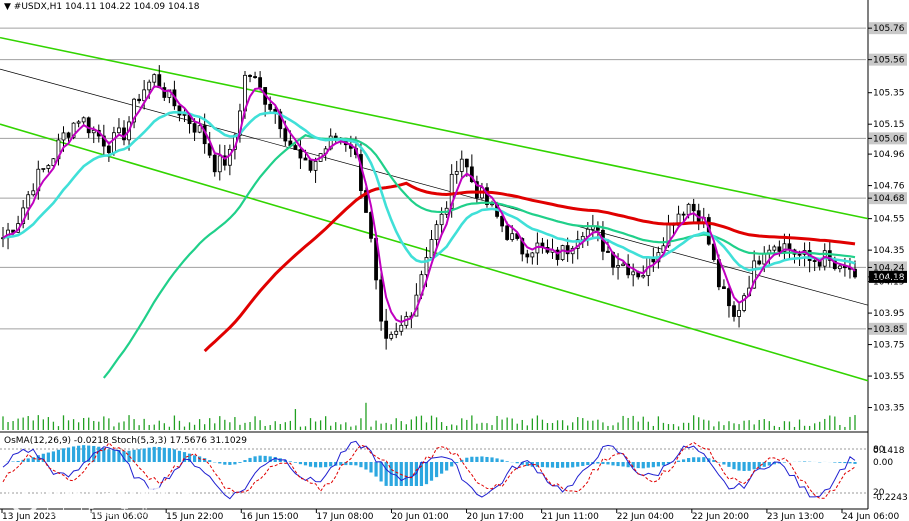 This screenshot has width=909, height=521. I want to click on header-arrow-icon: ▼, so click(7, 7).